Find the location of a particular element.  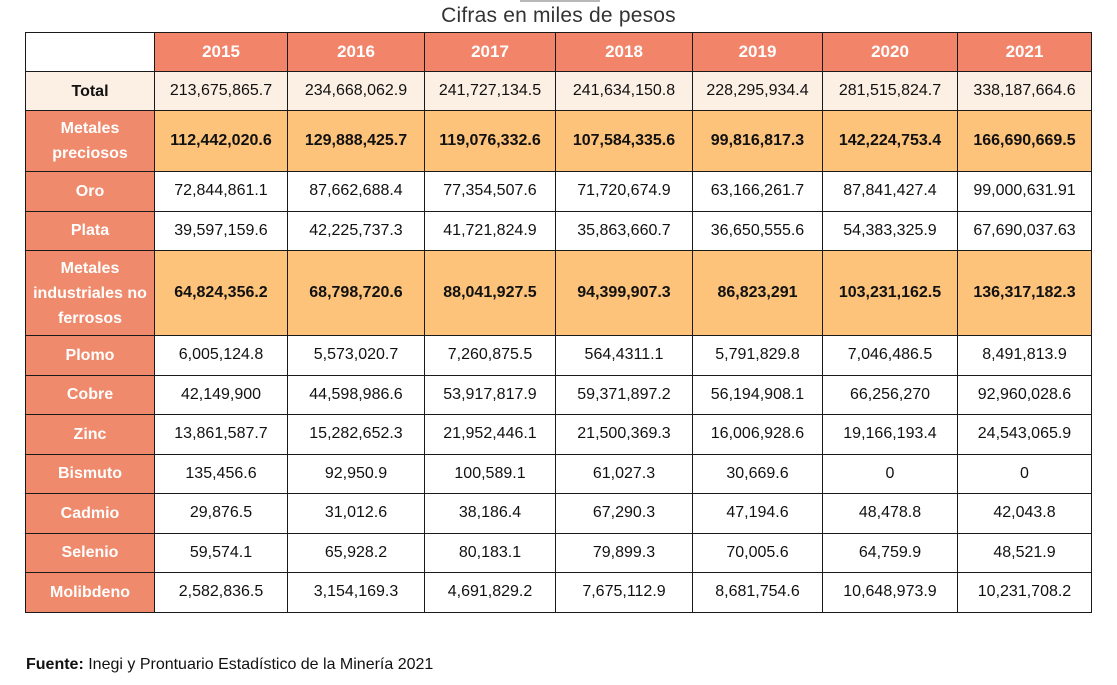

table-cell: 100,589.1 is located at coordinates (490, 473).